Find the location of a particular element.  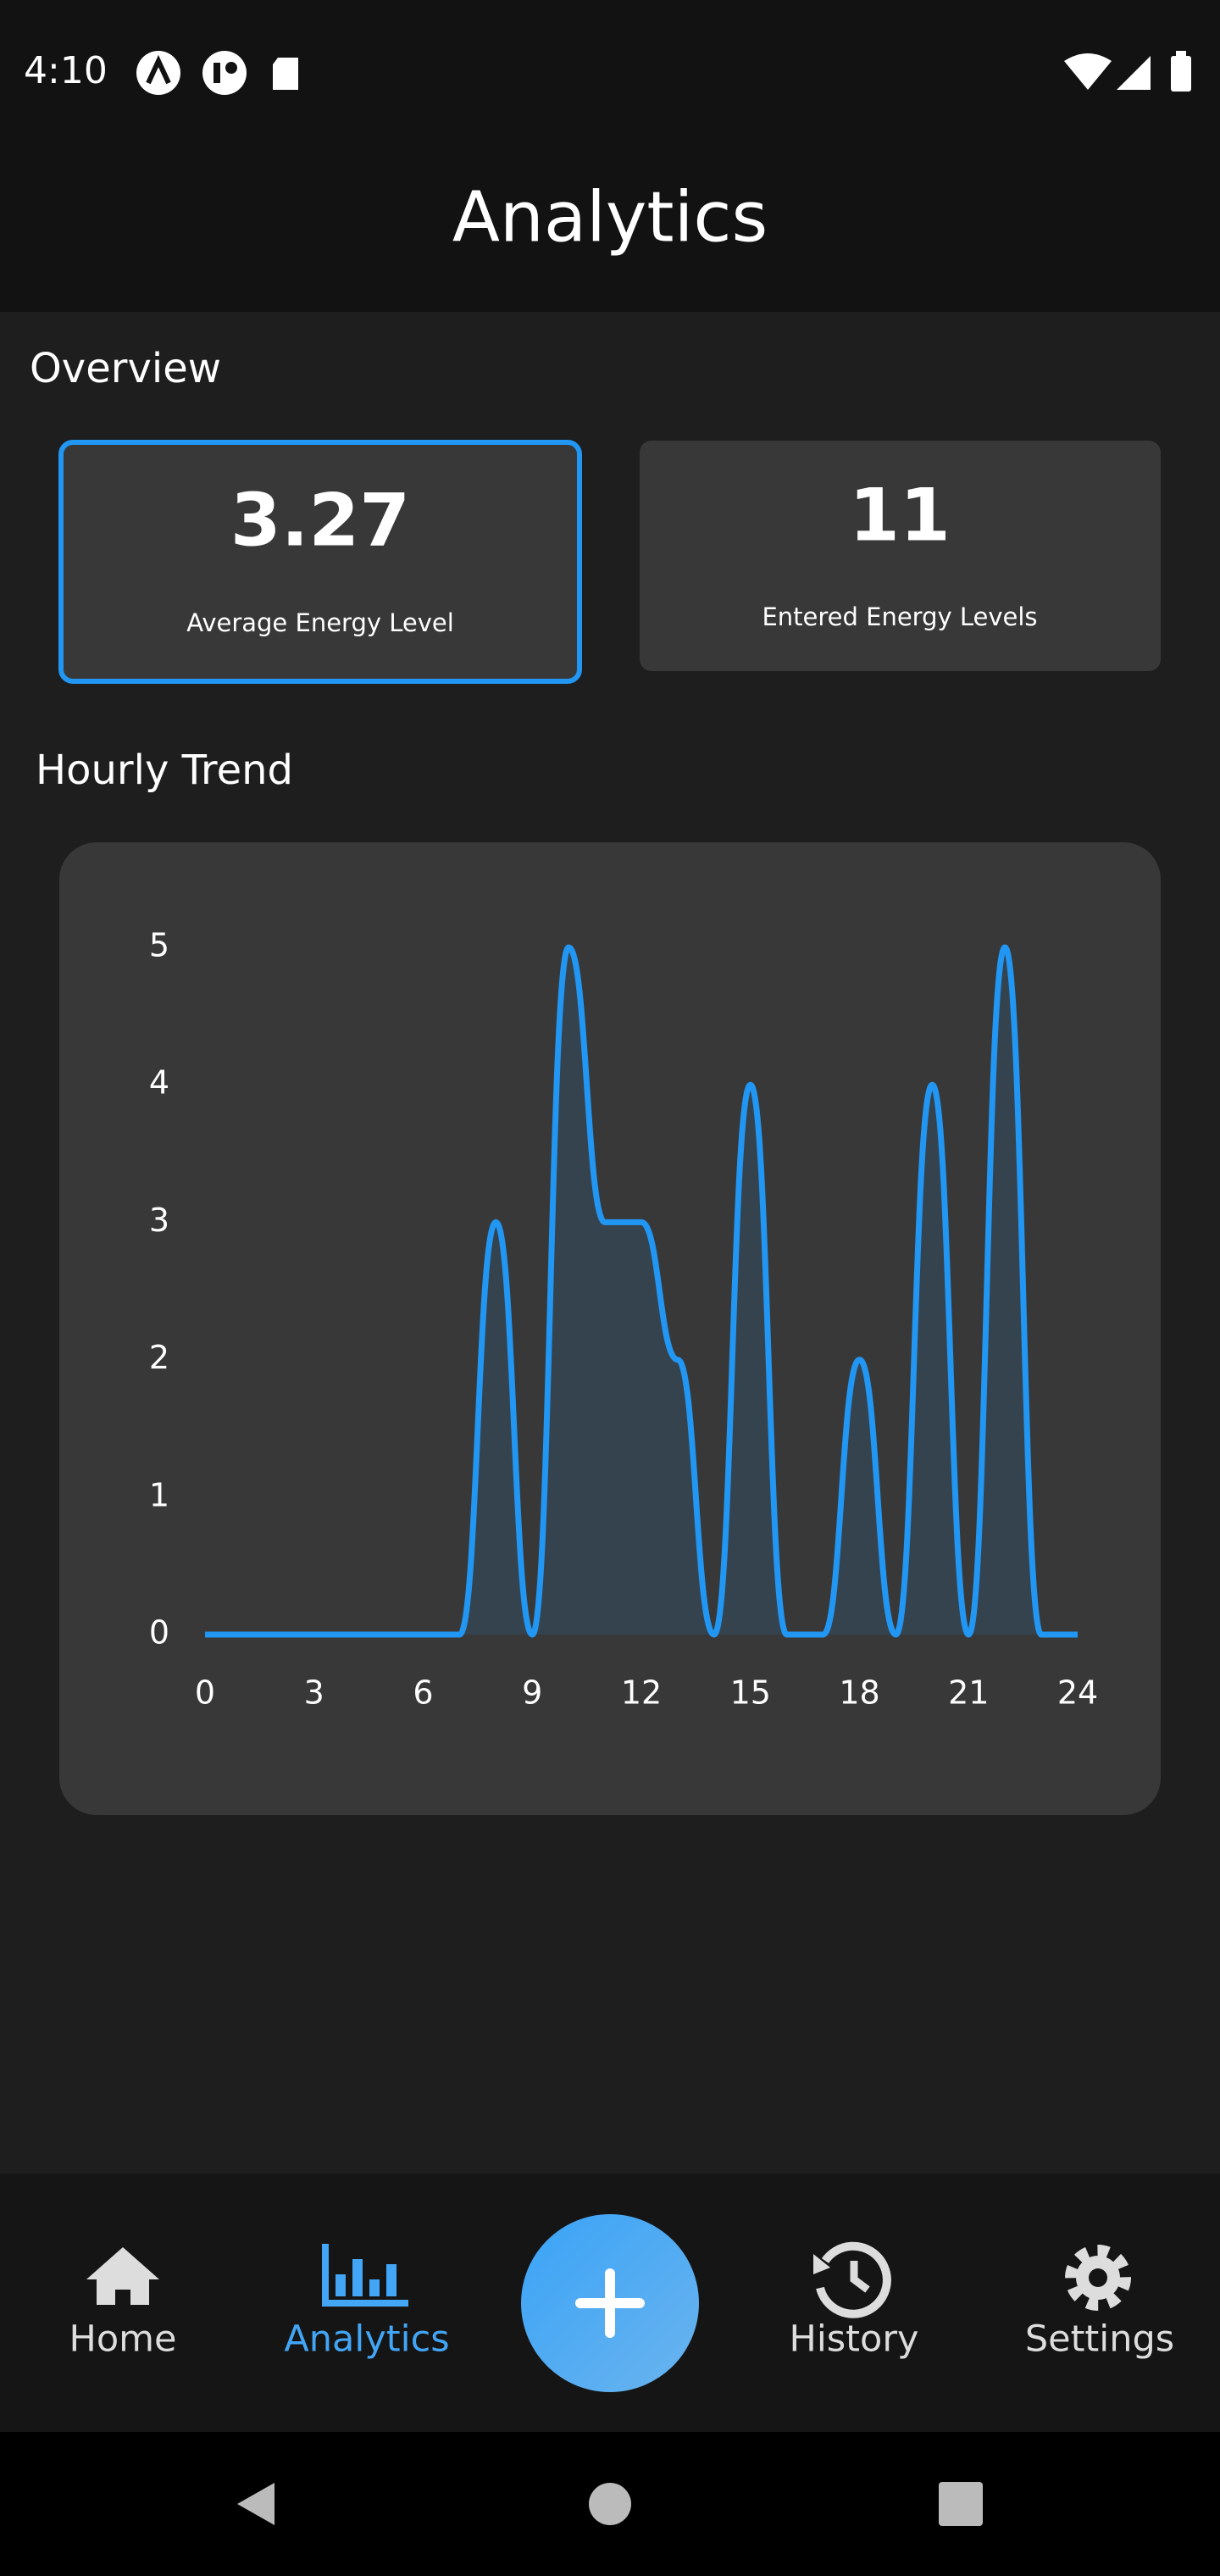

page-title: Analytics is located at coordinates (610, 218).